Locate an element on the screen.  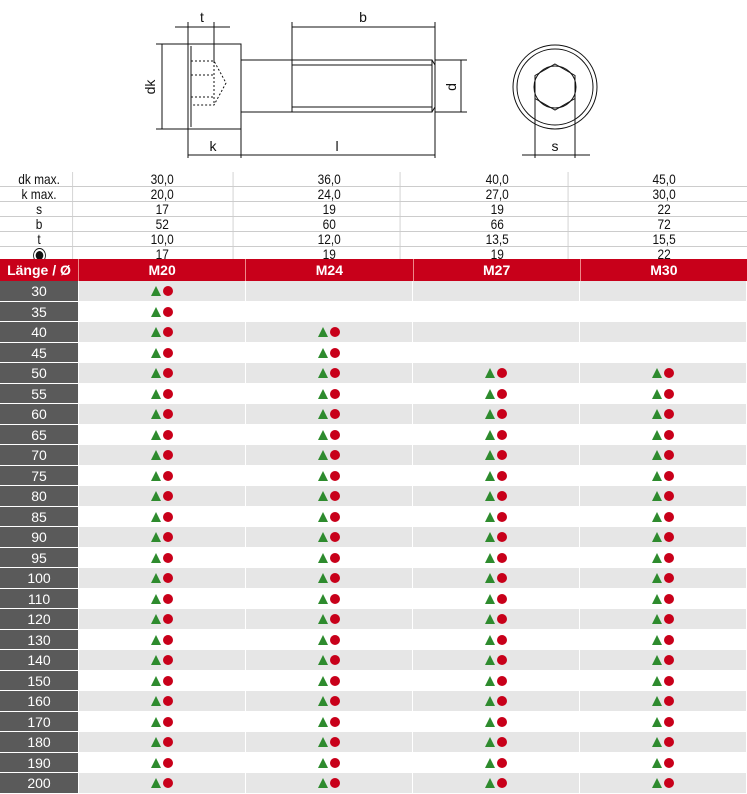
spec-value: 45,0 is located at coordinates (664, 179).